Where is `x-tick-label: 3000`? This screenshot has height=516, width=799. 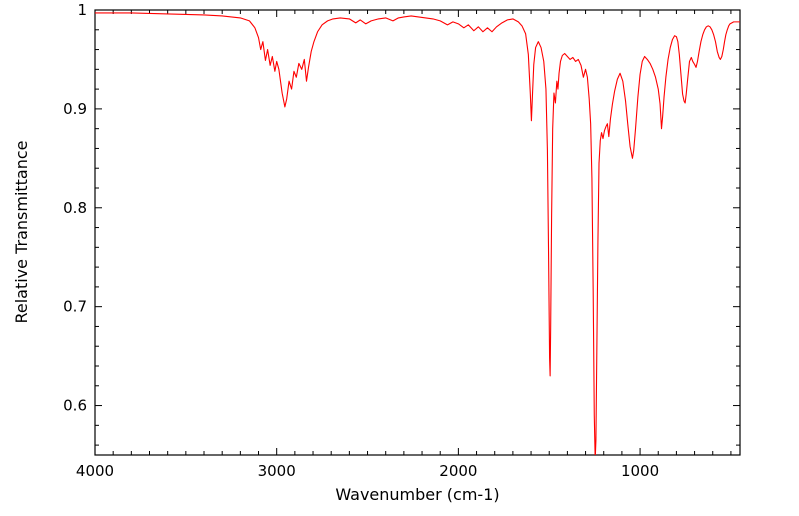 x-tick-label: 3000 is located at coordinates (277, 471).